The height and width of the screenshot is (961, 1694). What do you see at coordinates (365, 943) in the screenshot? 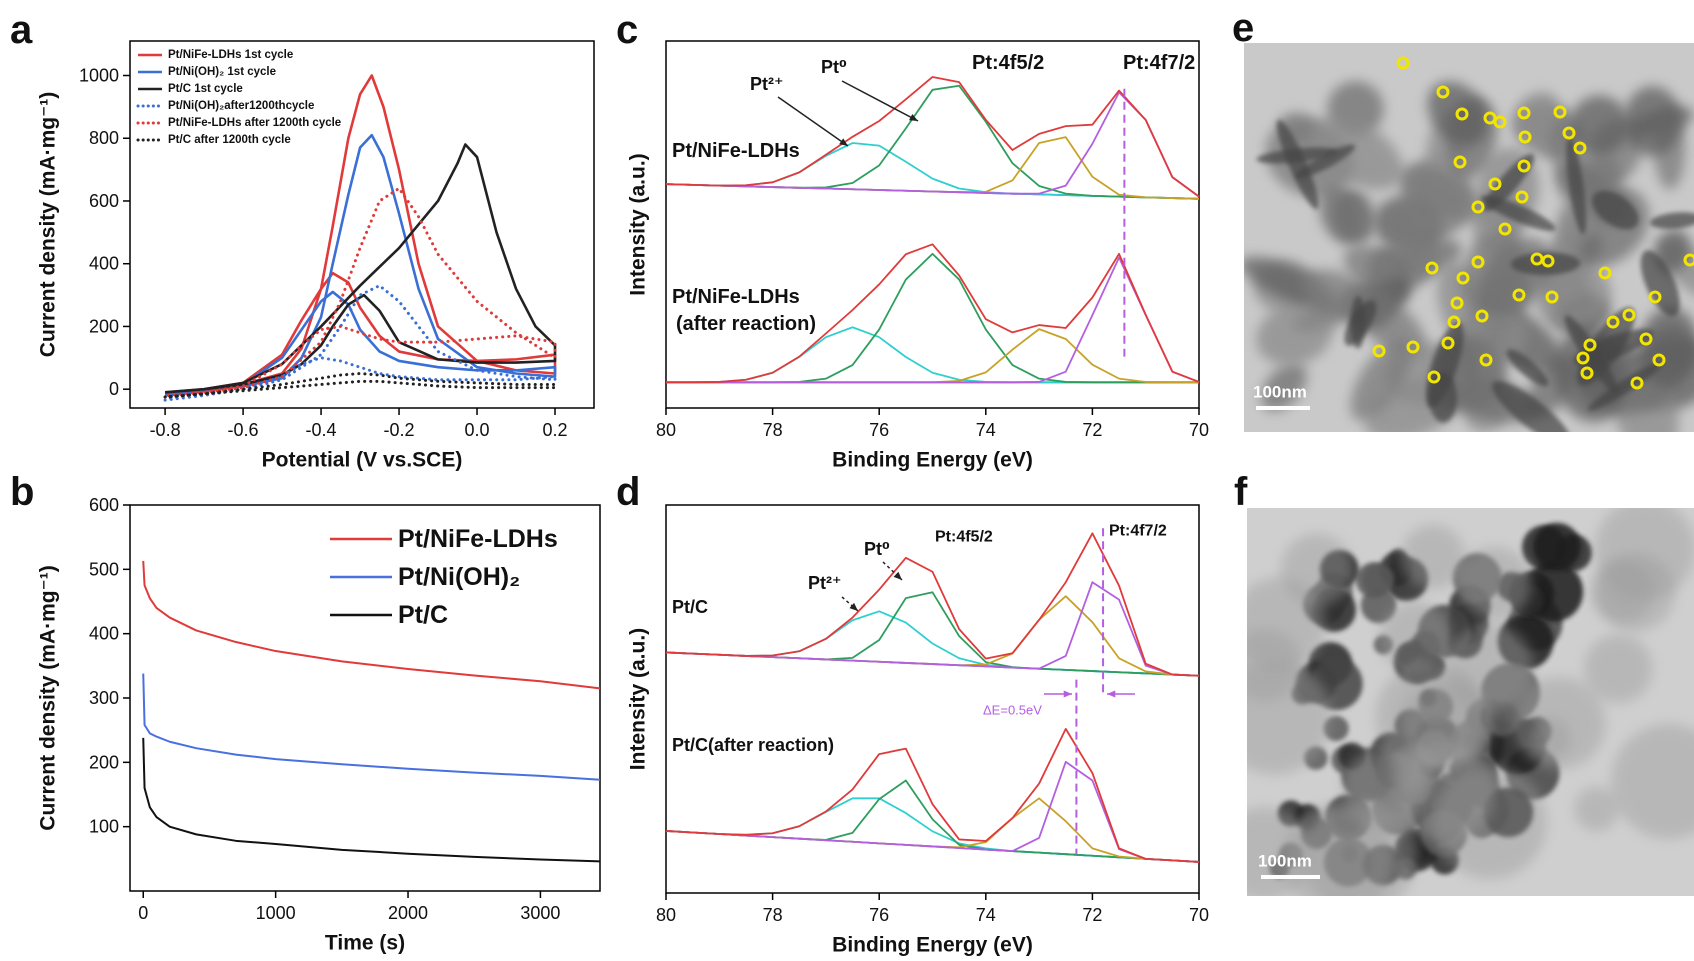
I see `x-axis-label: Time (s)` at bounding box center [365, 943].